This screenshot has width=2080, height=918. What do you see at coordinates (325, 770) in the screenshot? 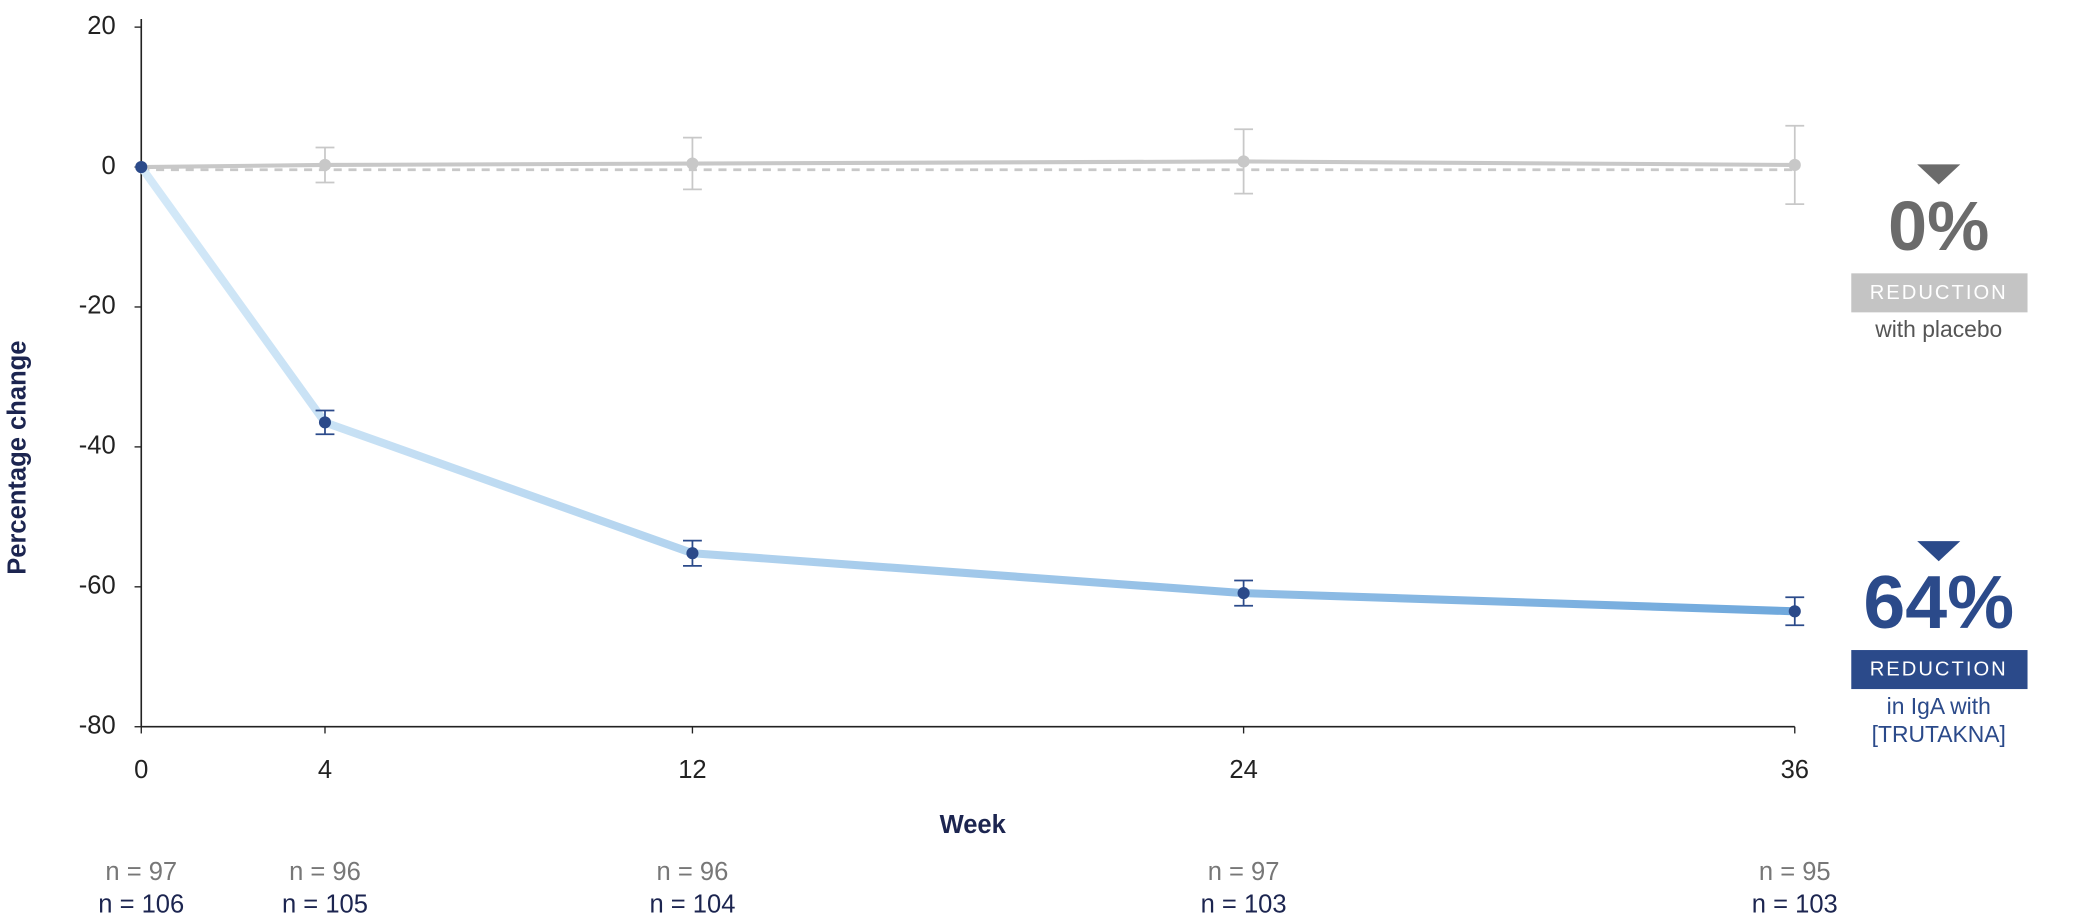
I see `x-tick-label: 4` at bounding box center [325, 770].